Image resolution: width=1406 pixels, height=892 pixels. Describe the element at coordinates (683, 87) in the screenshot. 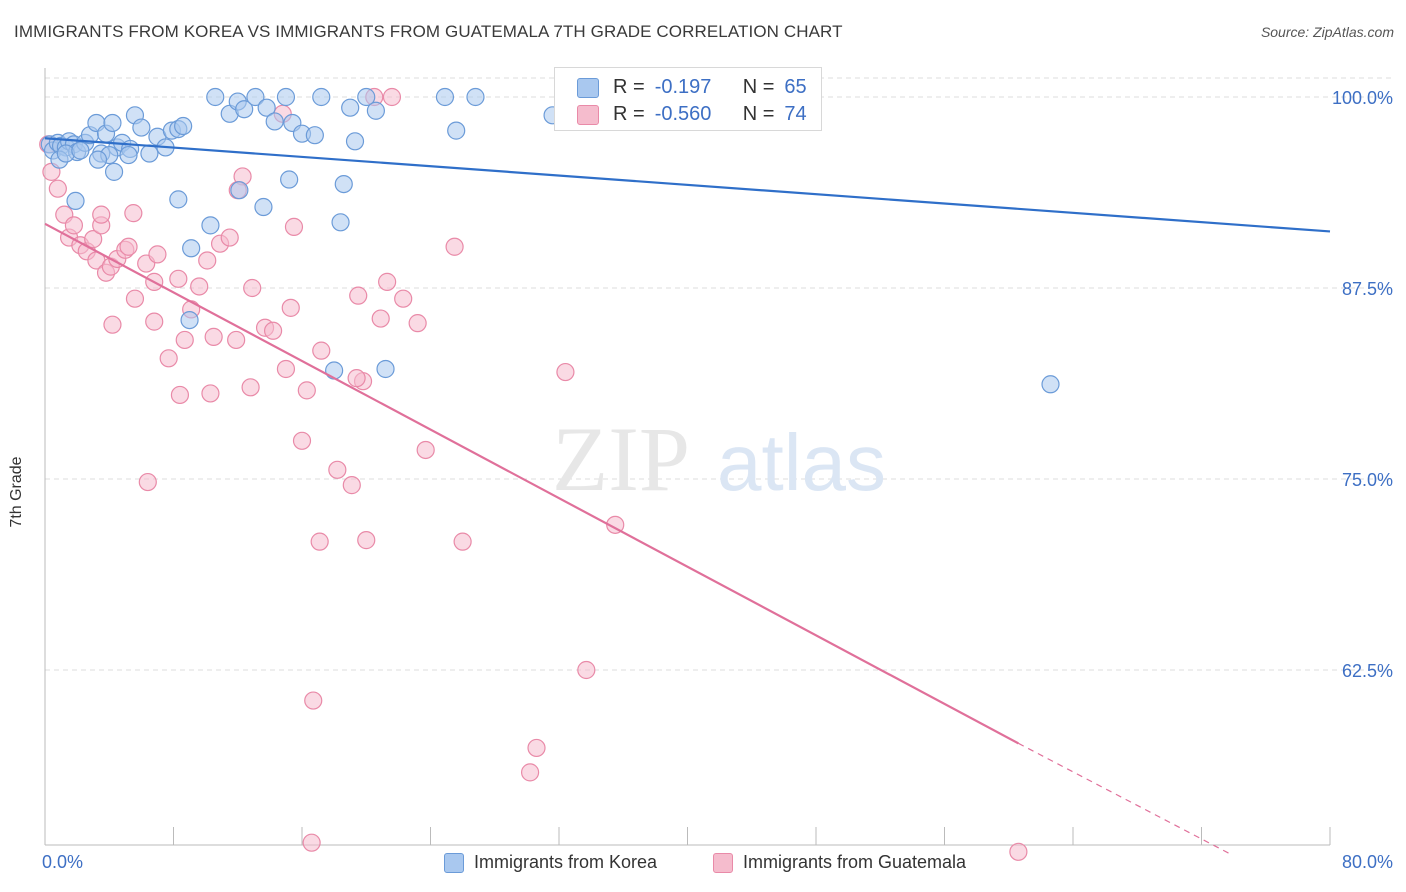

I see `legend-r-value-korea: -0.197` at that location.